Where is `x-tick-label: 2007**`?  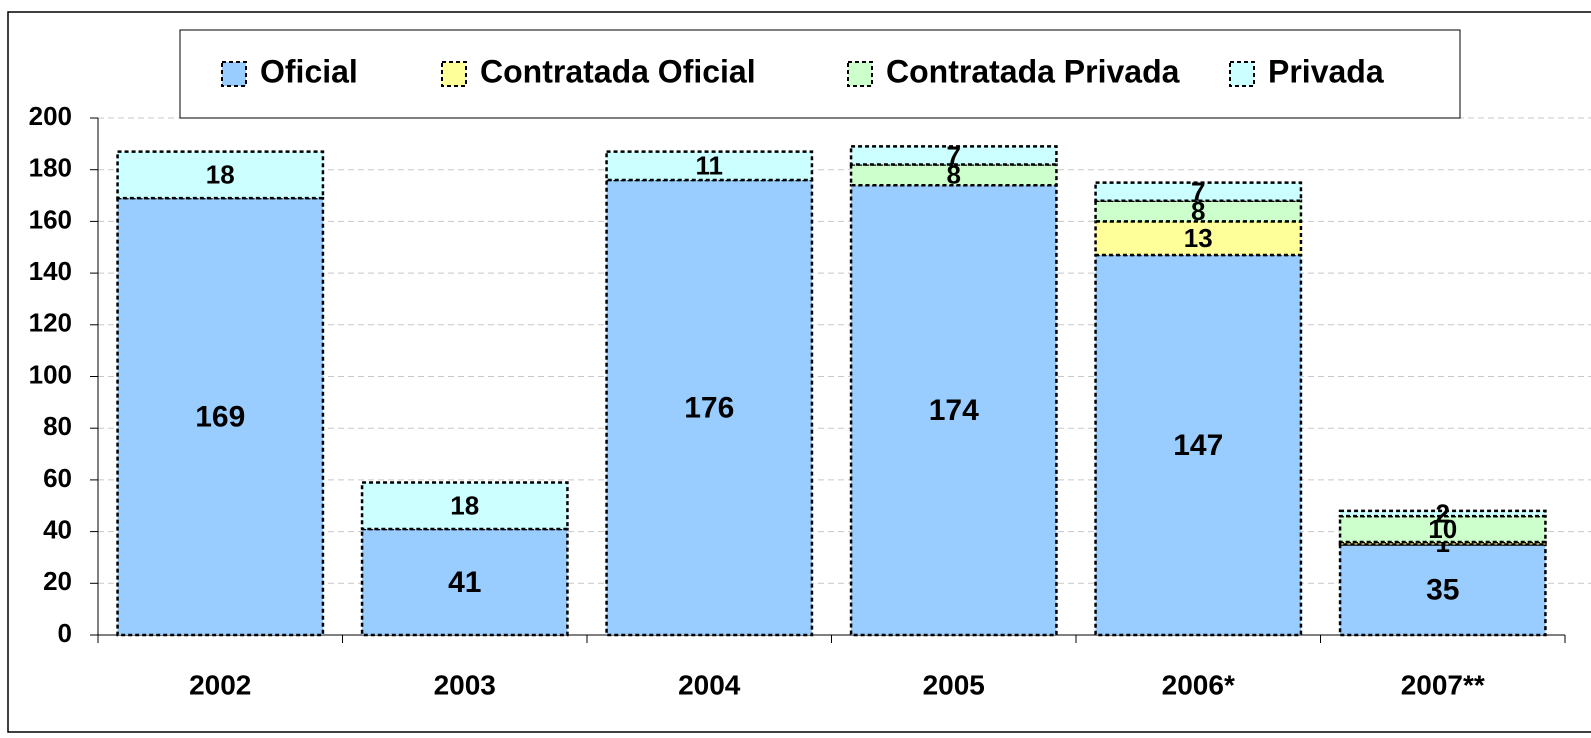
x-tick-label: 2007** is located at coordinates (1443, 684).